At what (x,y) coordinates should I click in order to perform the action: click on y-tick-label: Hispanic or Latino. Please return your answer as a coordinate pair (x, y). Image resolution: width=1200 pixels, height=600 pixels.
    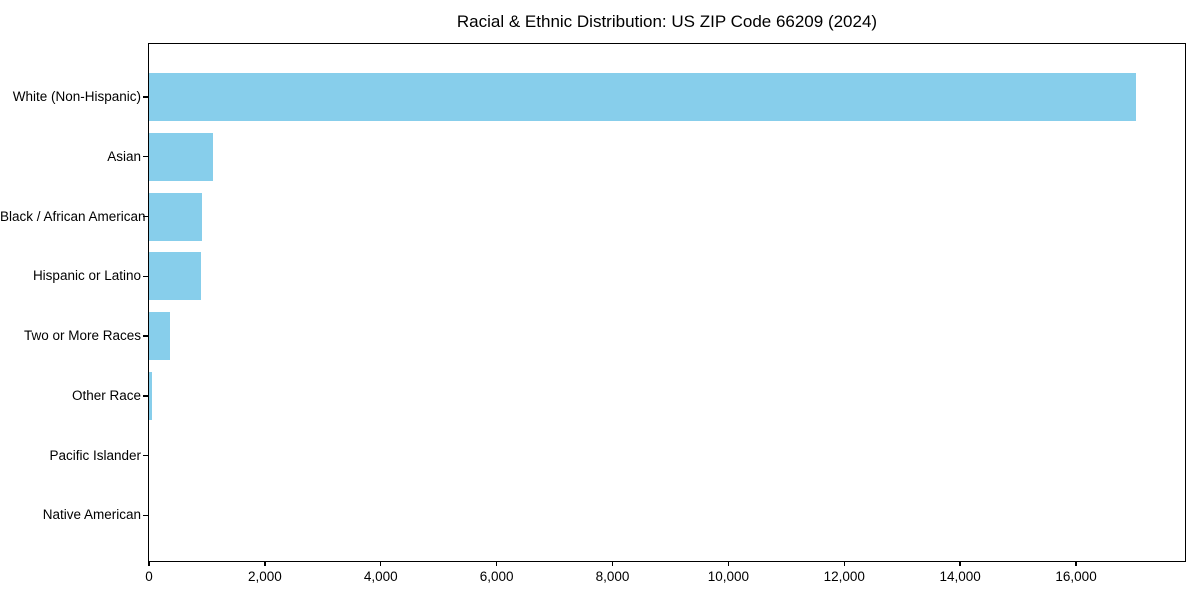
    Looking at the image, I should click on (86, 276).